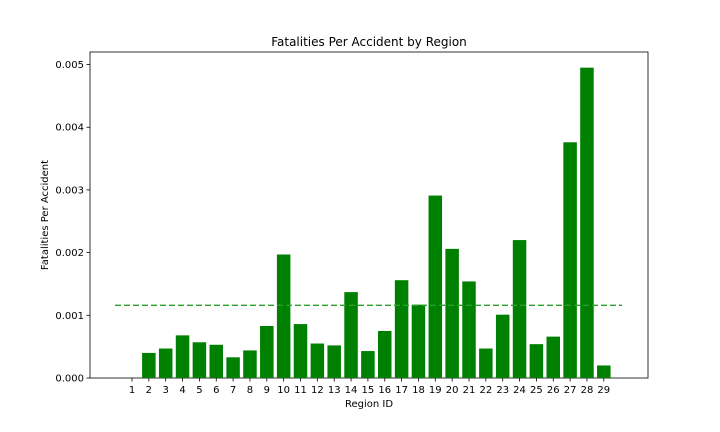  I want to click on y-tick-label: 0.001, so click(69, 316).